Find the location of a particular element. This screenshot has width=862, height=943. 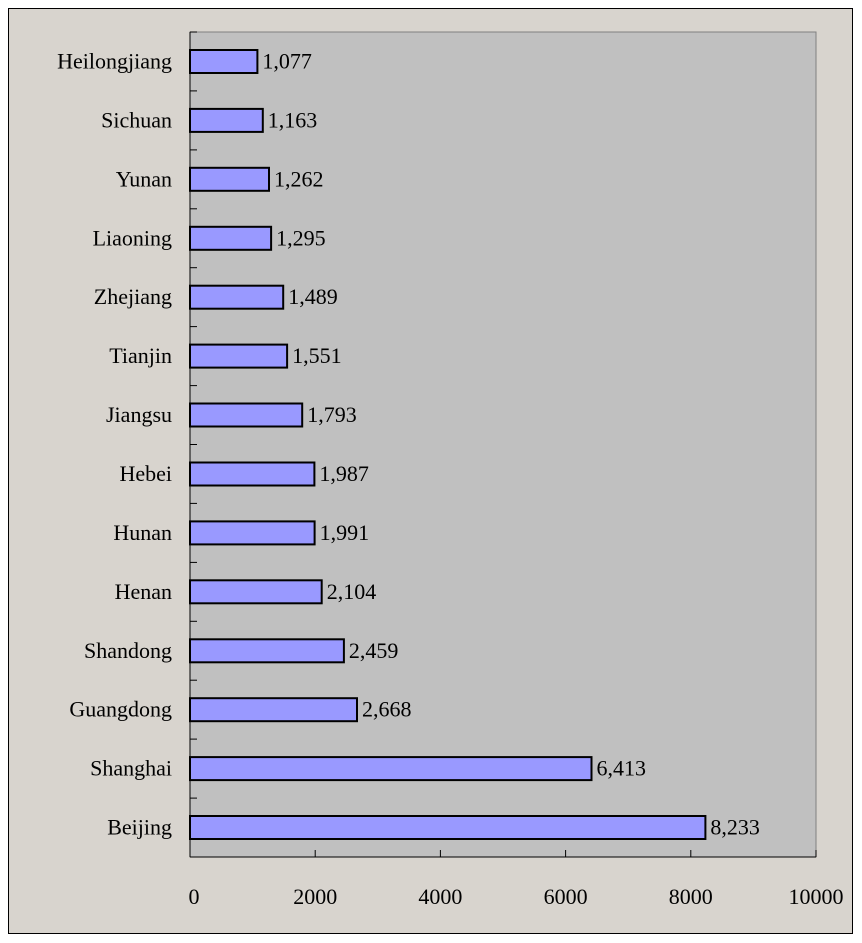

value-label: 8,233 is located at coordinates (735, 827).